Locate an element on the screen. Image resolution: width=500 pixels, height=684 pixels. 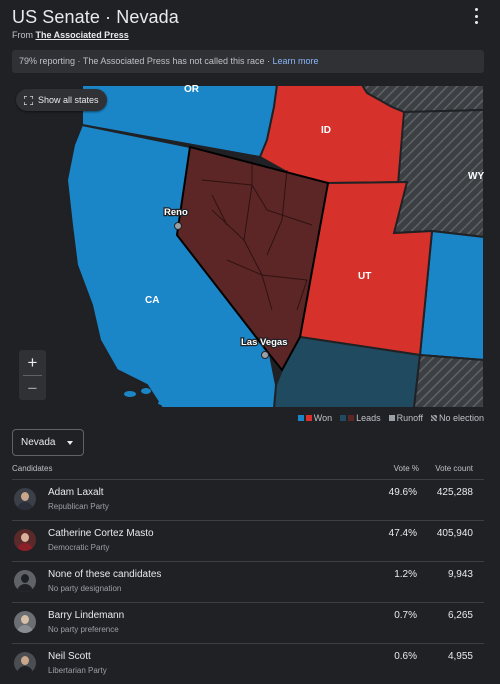
page-title: US Senate · Nevada is located at coordinates (95, 17).